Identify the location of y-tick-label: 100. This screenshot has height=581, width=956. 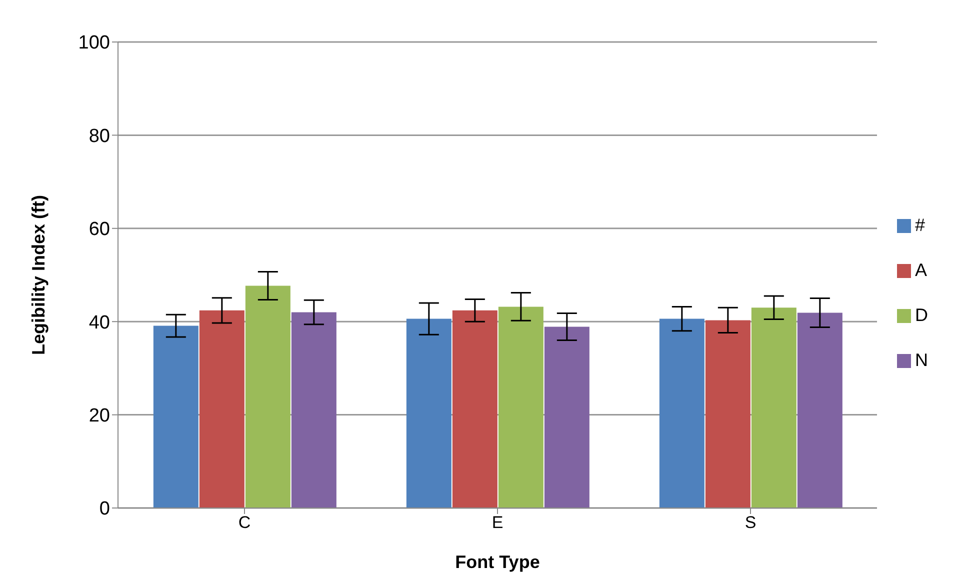
(94, 43).